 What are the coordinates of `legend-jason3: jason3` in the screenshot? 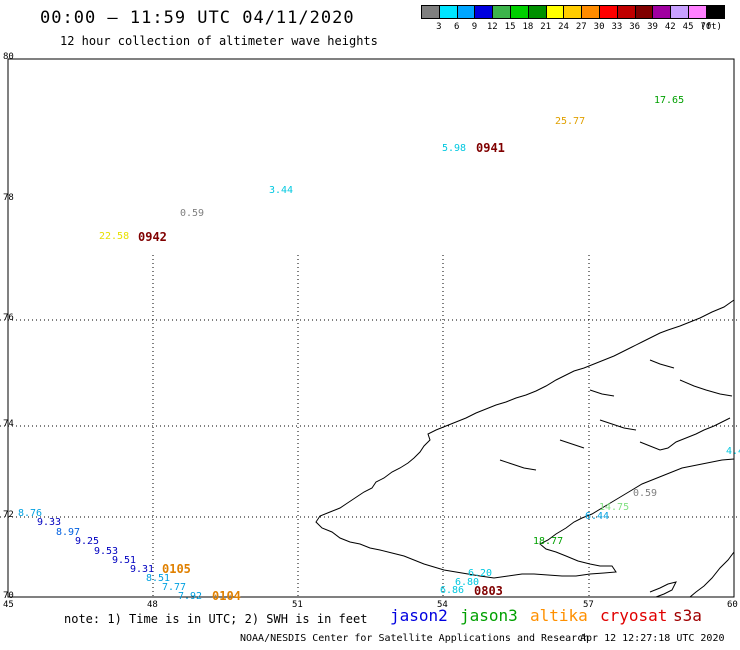 It's located at (489, 615).